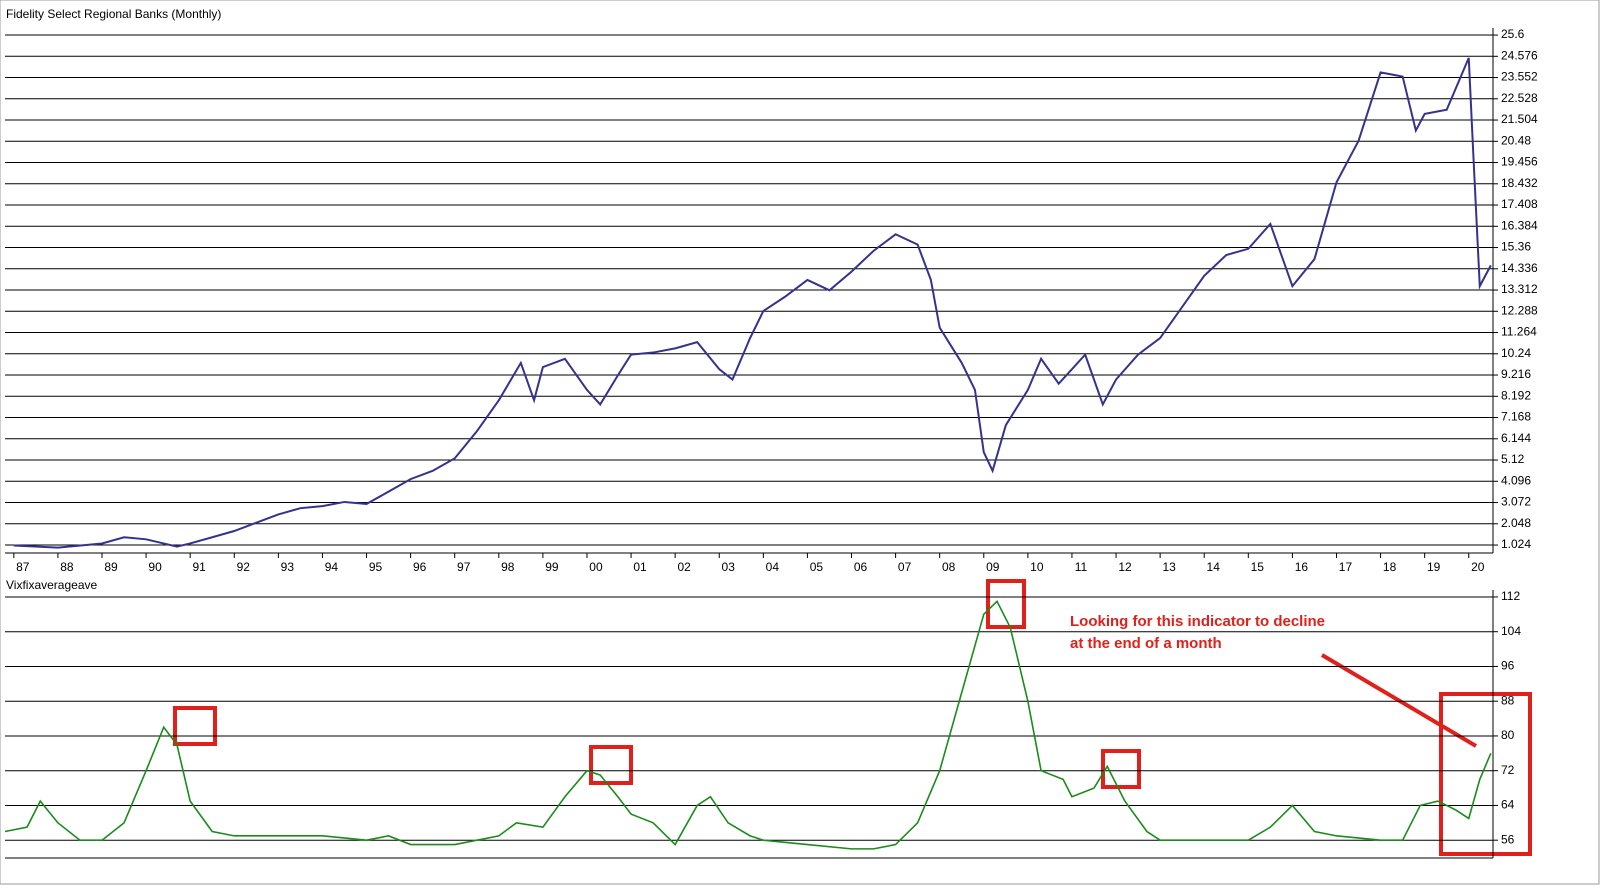  Describe the element at coordinates (1478, 567) in the screenshot. I see `x-tick-label: 20` at that location.